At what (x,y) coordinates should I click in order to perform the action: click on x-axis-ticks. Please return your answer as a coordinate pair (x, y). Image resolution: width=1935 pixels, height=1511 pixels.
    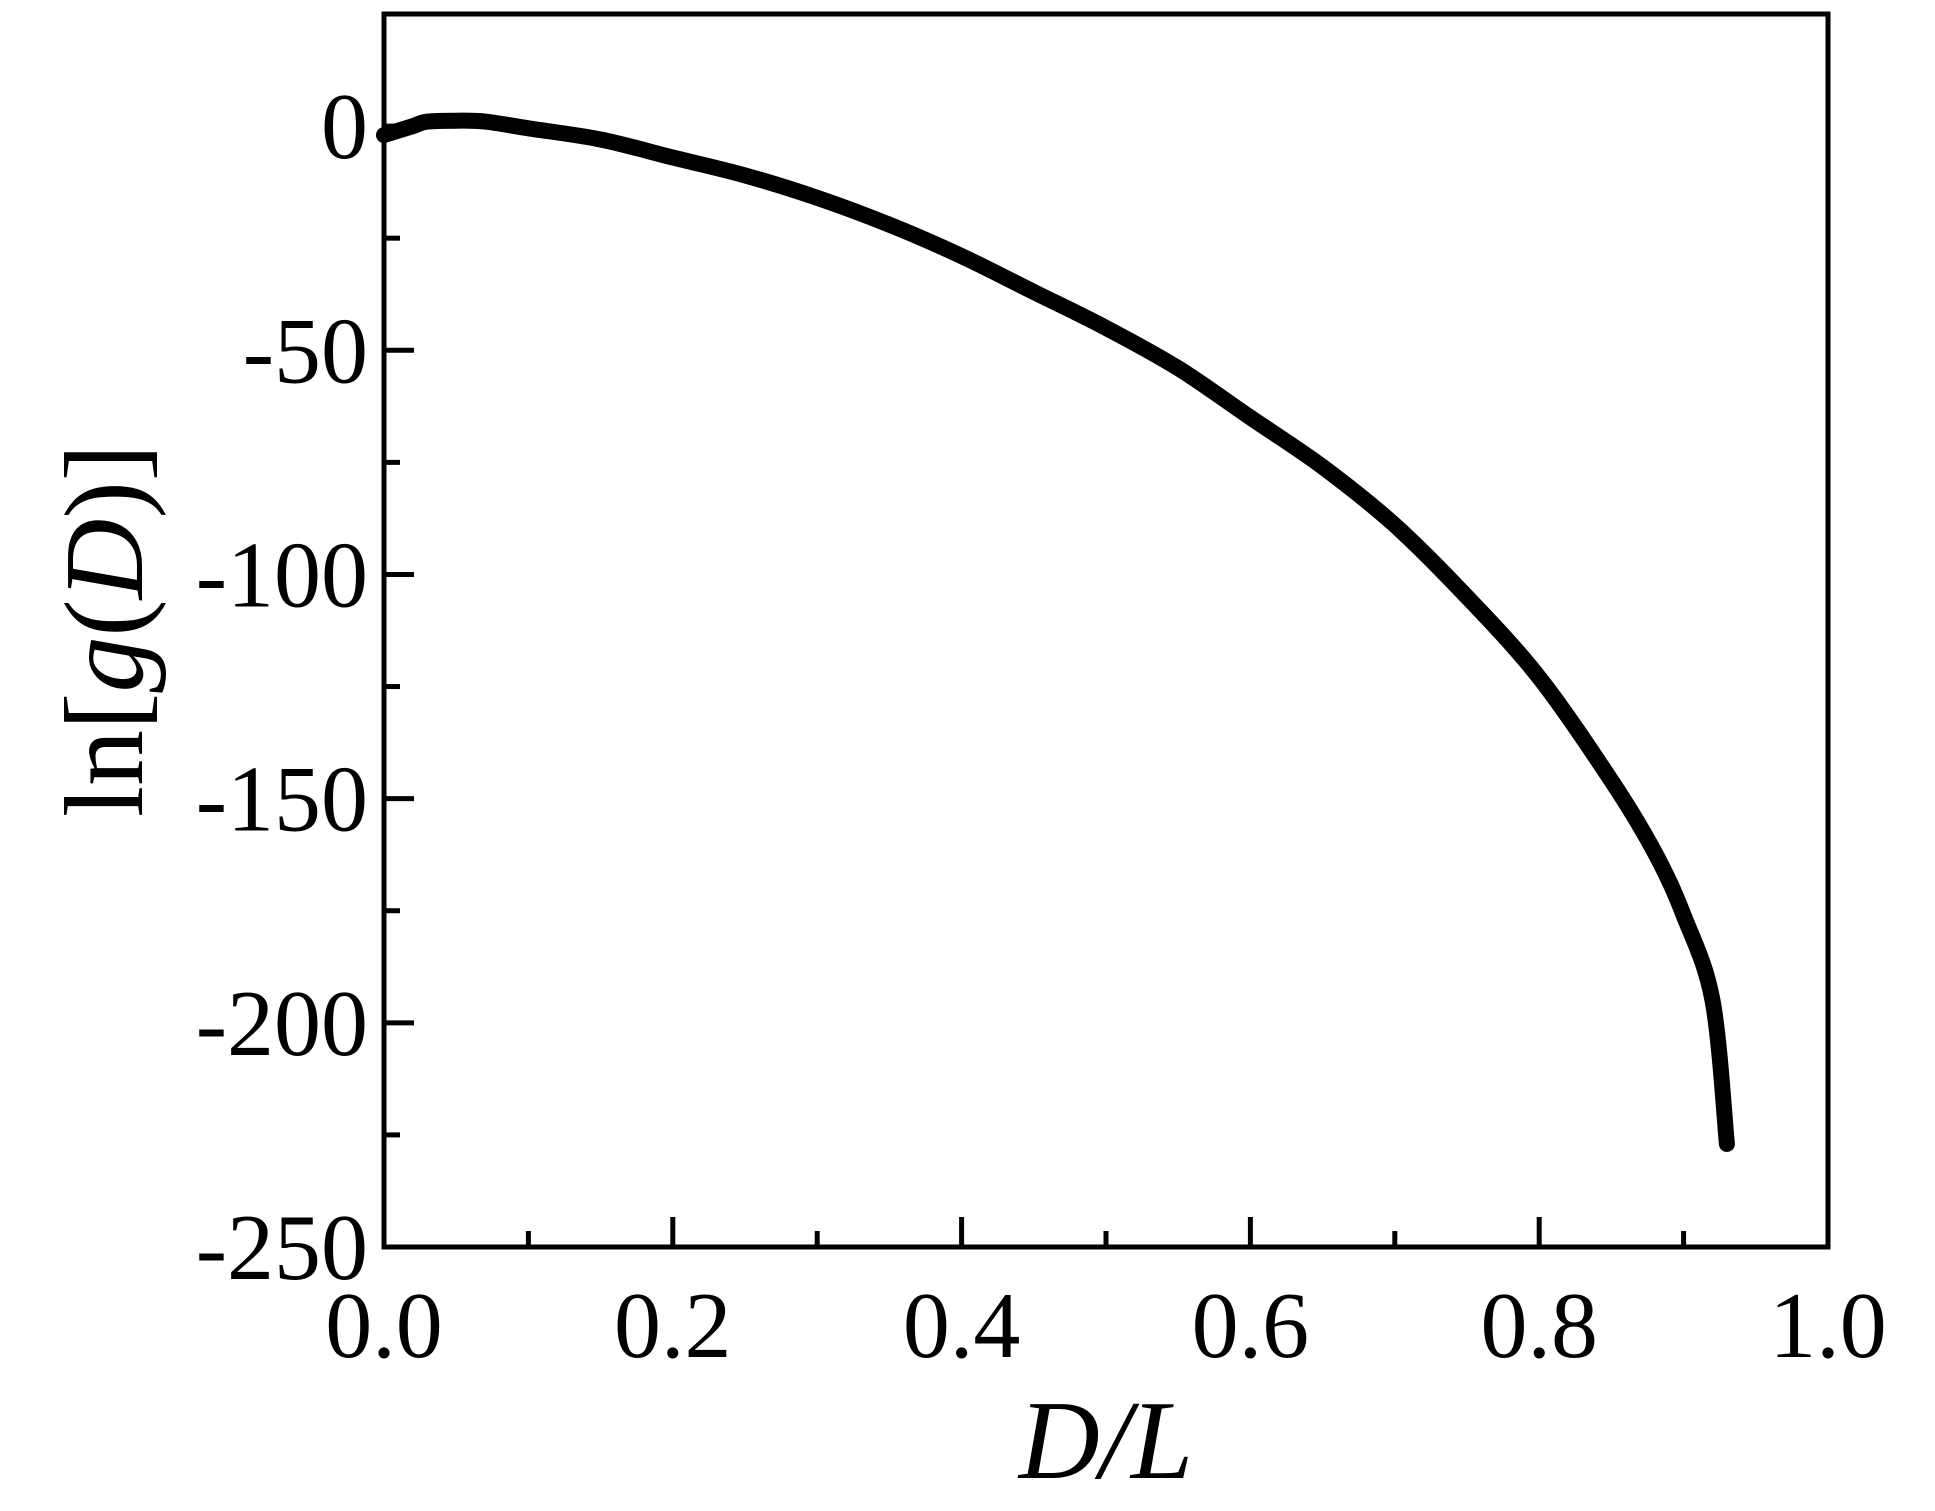
    Looking at the image, I should click on (1106, 1232).